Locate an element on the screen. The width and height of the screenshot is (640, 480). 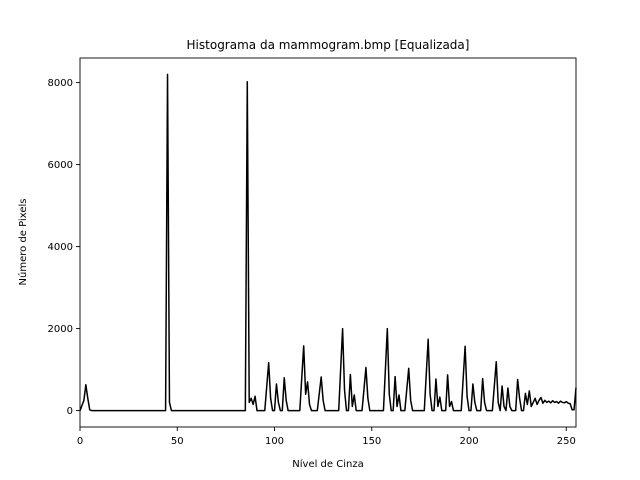
x-tick-label: 250 is located at coordinates (566, 441).